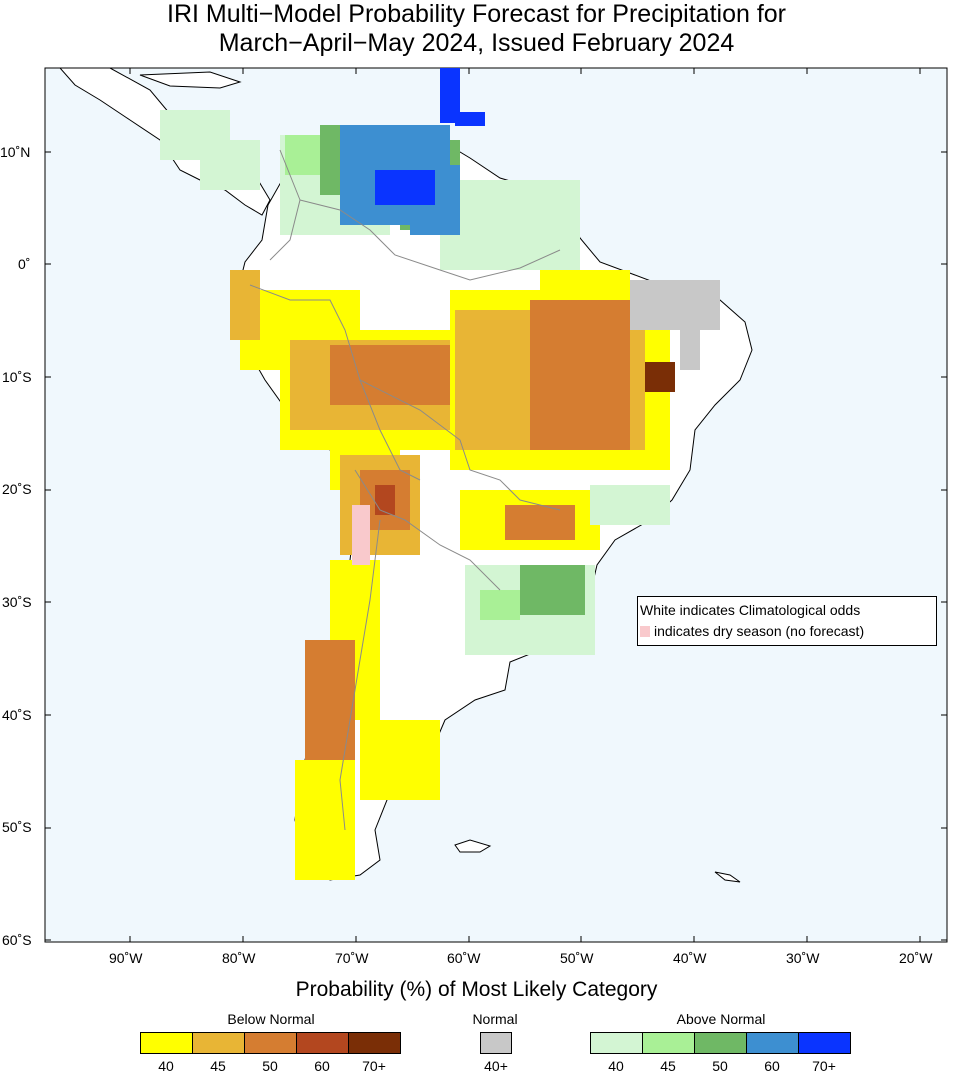 The image size is (953, 1074). I want to click on above-normal-tick: 45, so click(668, 1066).